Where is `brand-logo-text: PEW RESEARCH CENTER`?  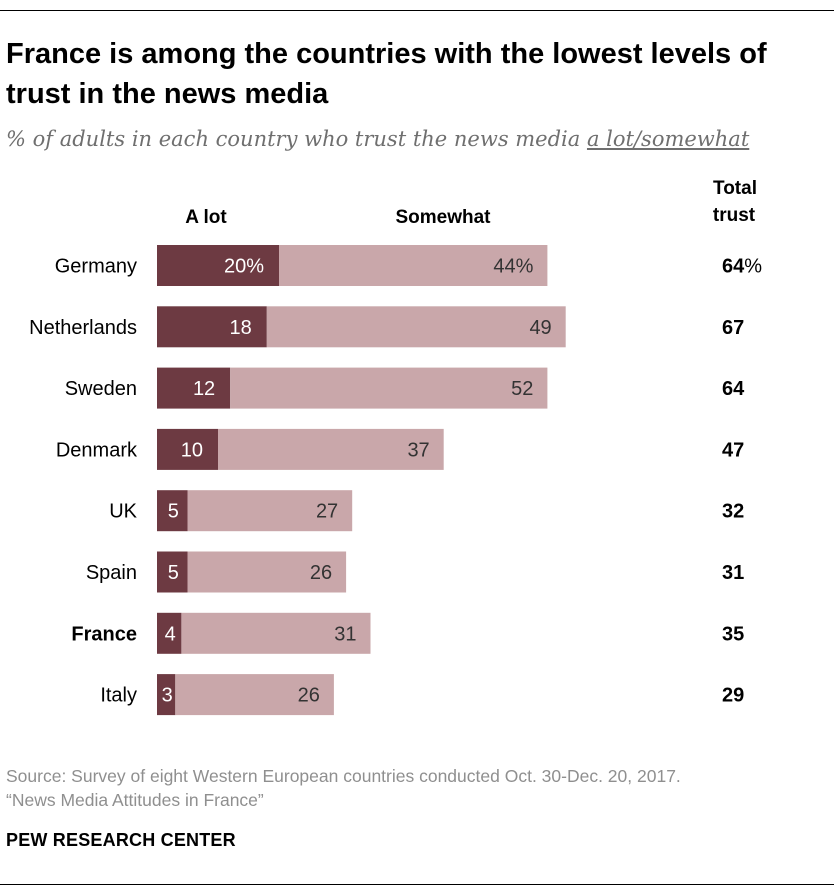
brand-logo-text: PEW RESEARCH CENTER is located at coordinates (121, 840).